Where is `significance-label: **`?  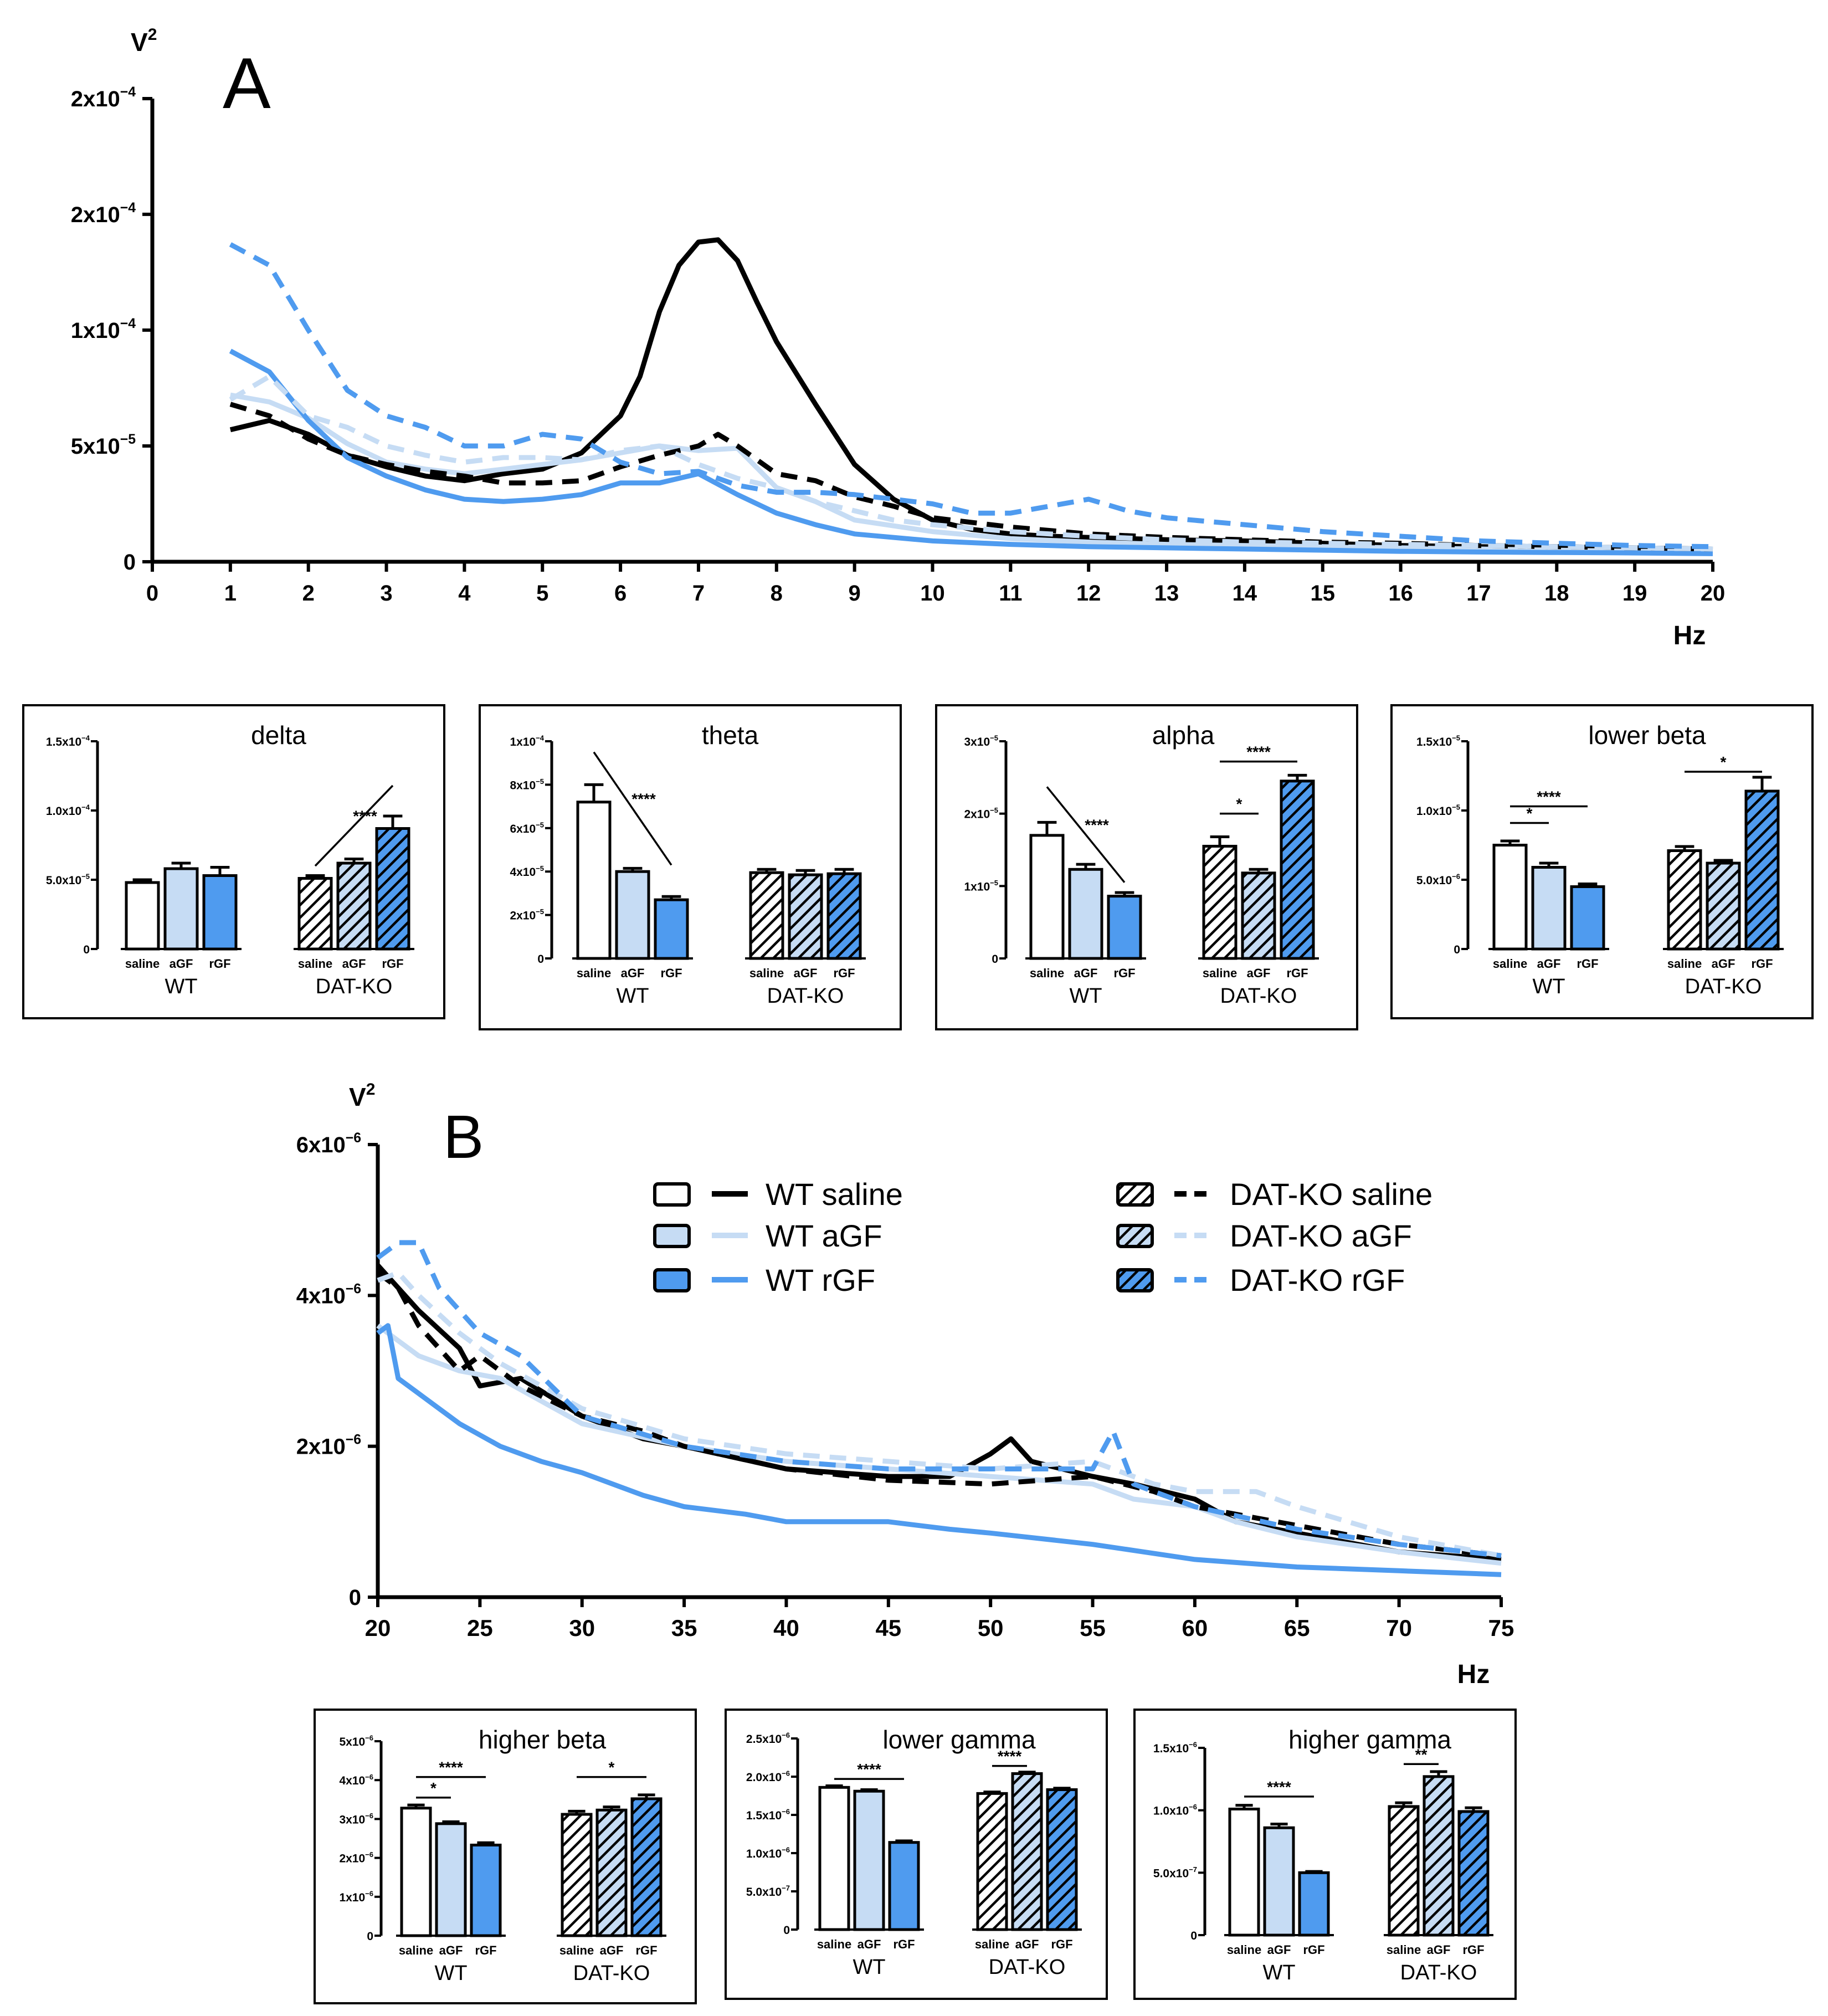 significance-label: ** is located at coordinates (1422, 1754).